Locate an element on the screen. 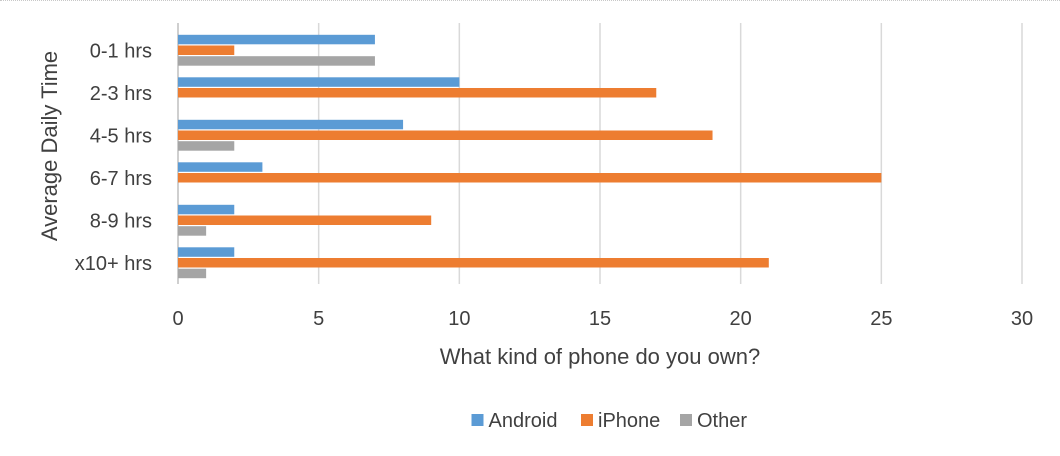 The height and width of the screenshot is (456, 1060). legend-swatch-other is located at coordinates (686, 420).